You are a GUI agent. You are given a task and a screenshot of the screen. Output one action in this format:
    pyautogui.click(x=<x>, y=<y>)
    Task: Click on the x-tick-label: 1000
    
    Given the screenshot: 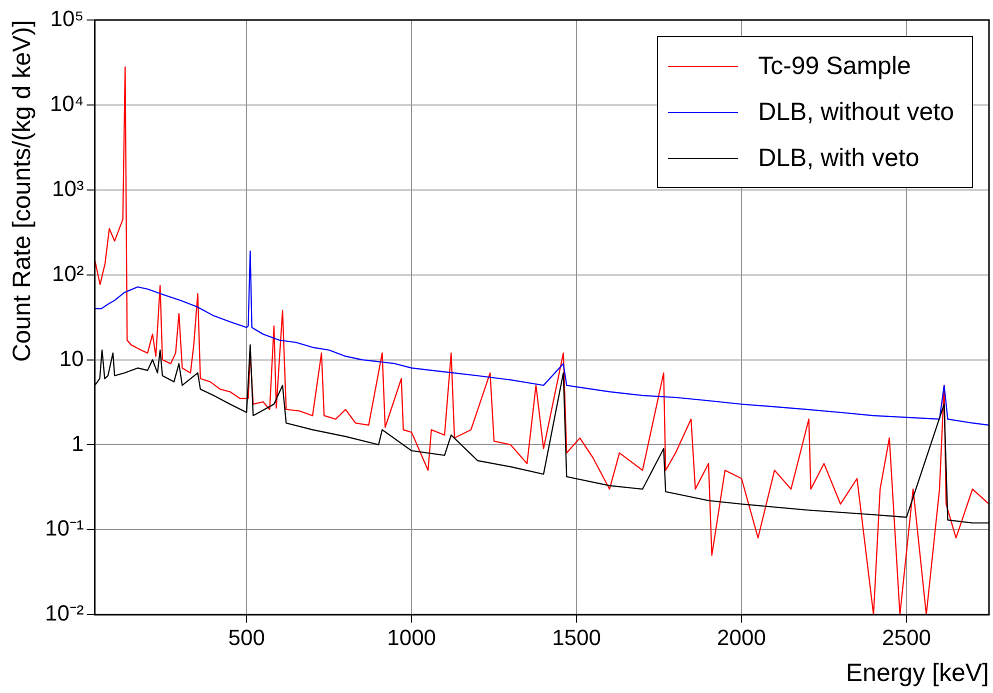 What is the action you would take?
    pyautogui.click(x=411, y=637)
    